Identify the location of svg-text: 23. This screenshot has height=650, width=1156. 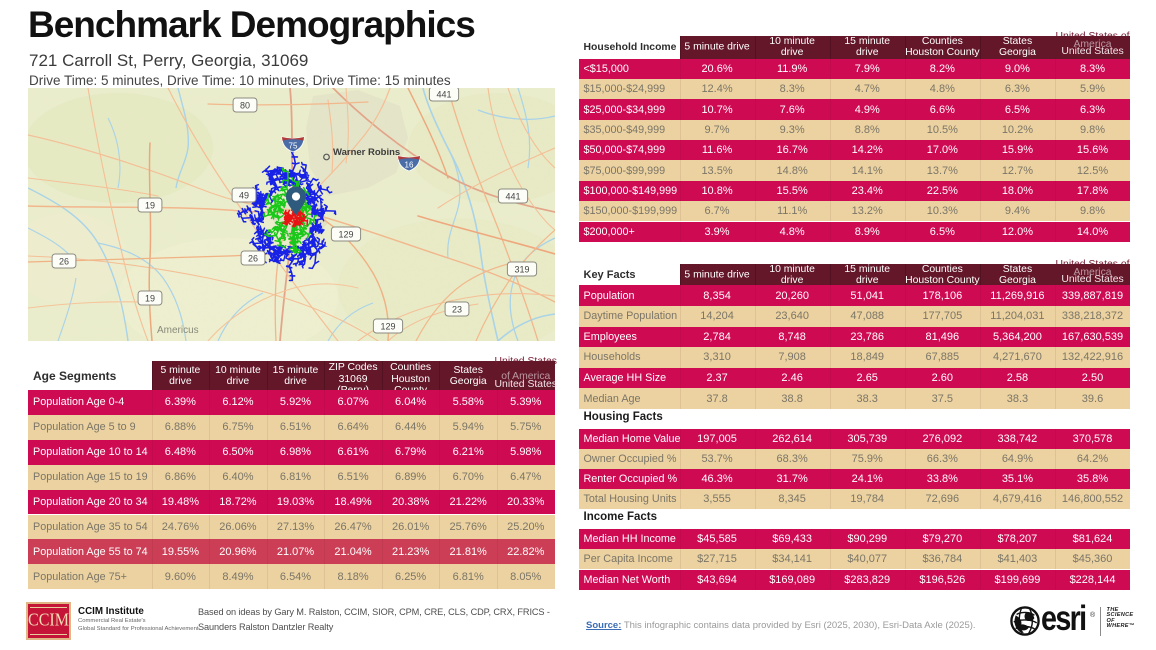
(457, 310).